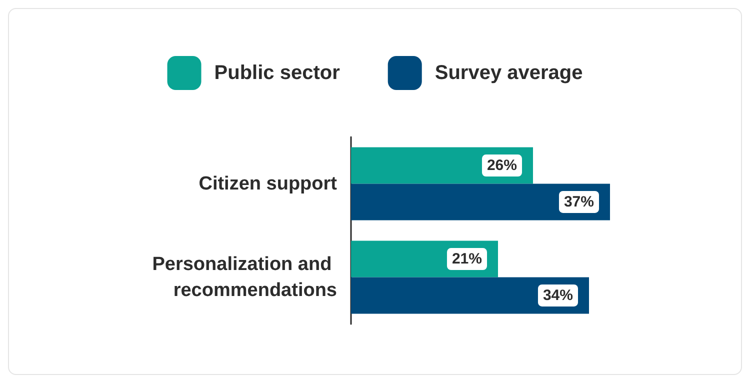  What do you see at coordinates (277, 73) in the screenshot?
I see `legend-label: Public sector` at bounding box center [277, 73].